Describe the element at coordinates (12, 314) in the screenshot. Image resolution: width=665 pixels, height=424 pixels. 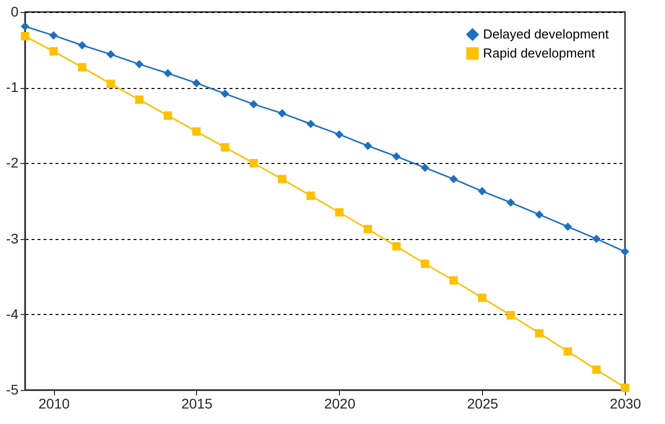
I see `y-tick-label: -4` at that location.